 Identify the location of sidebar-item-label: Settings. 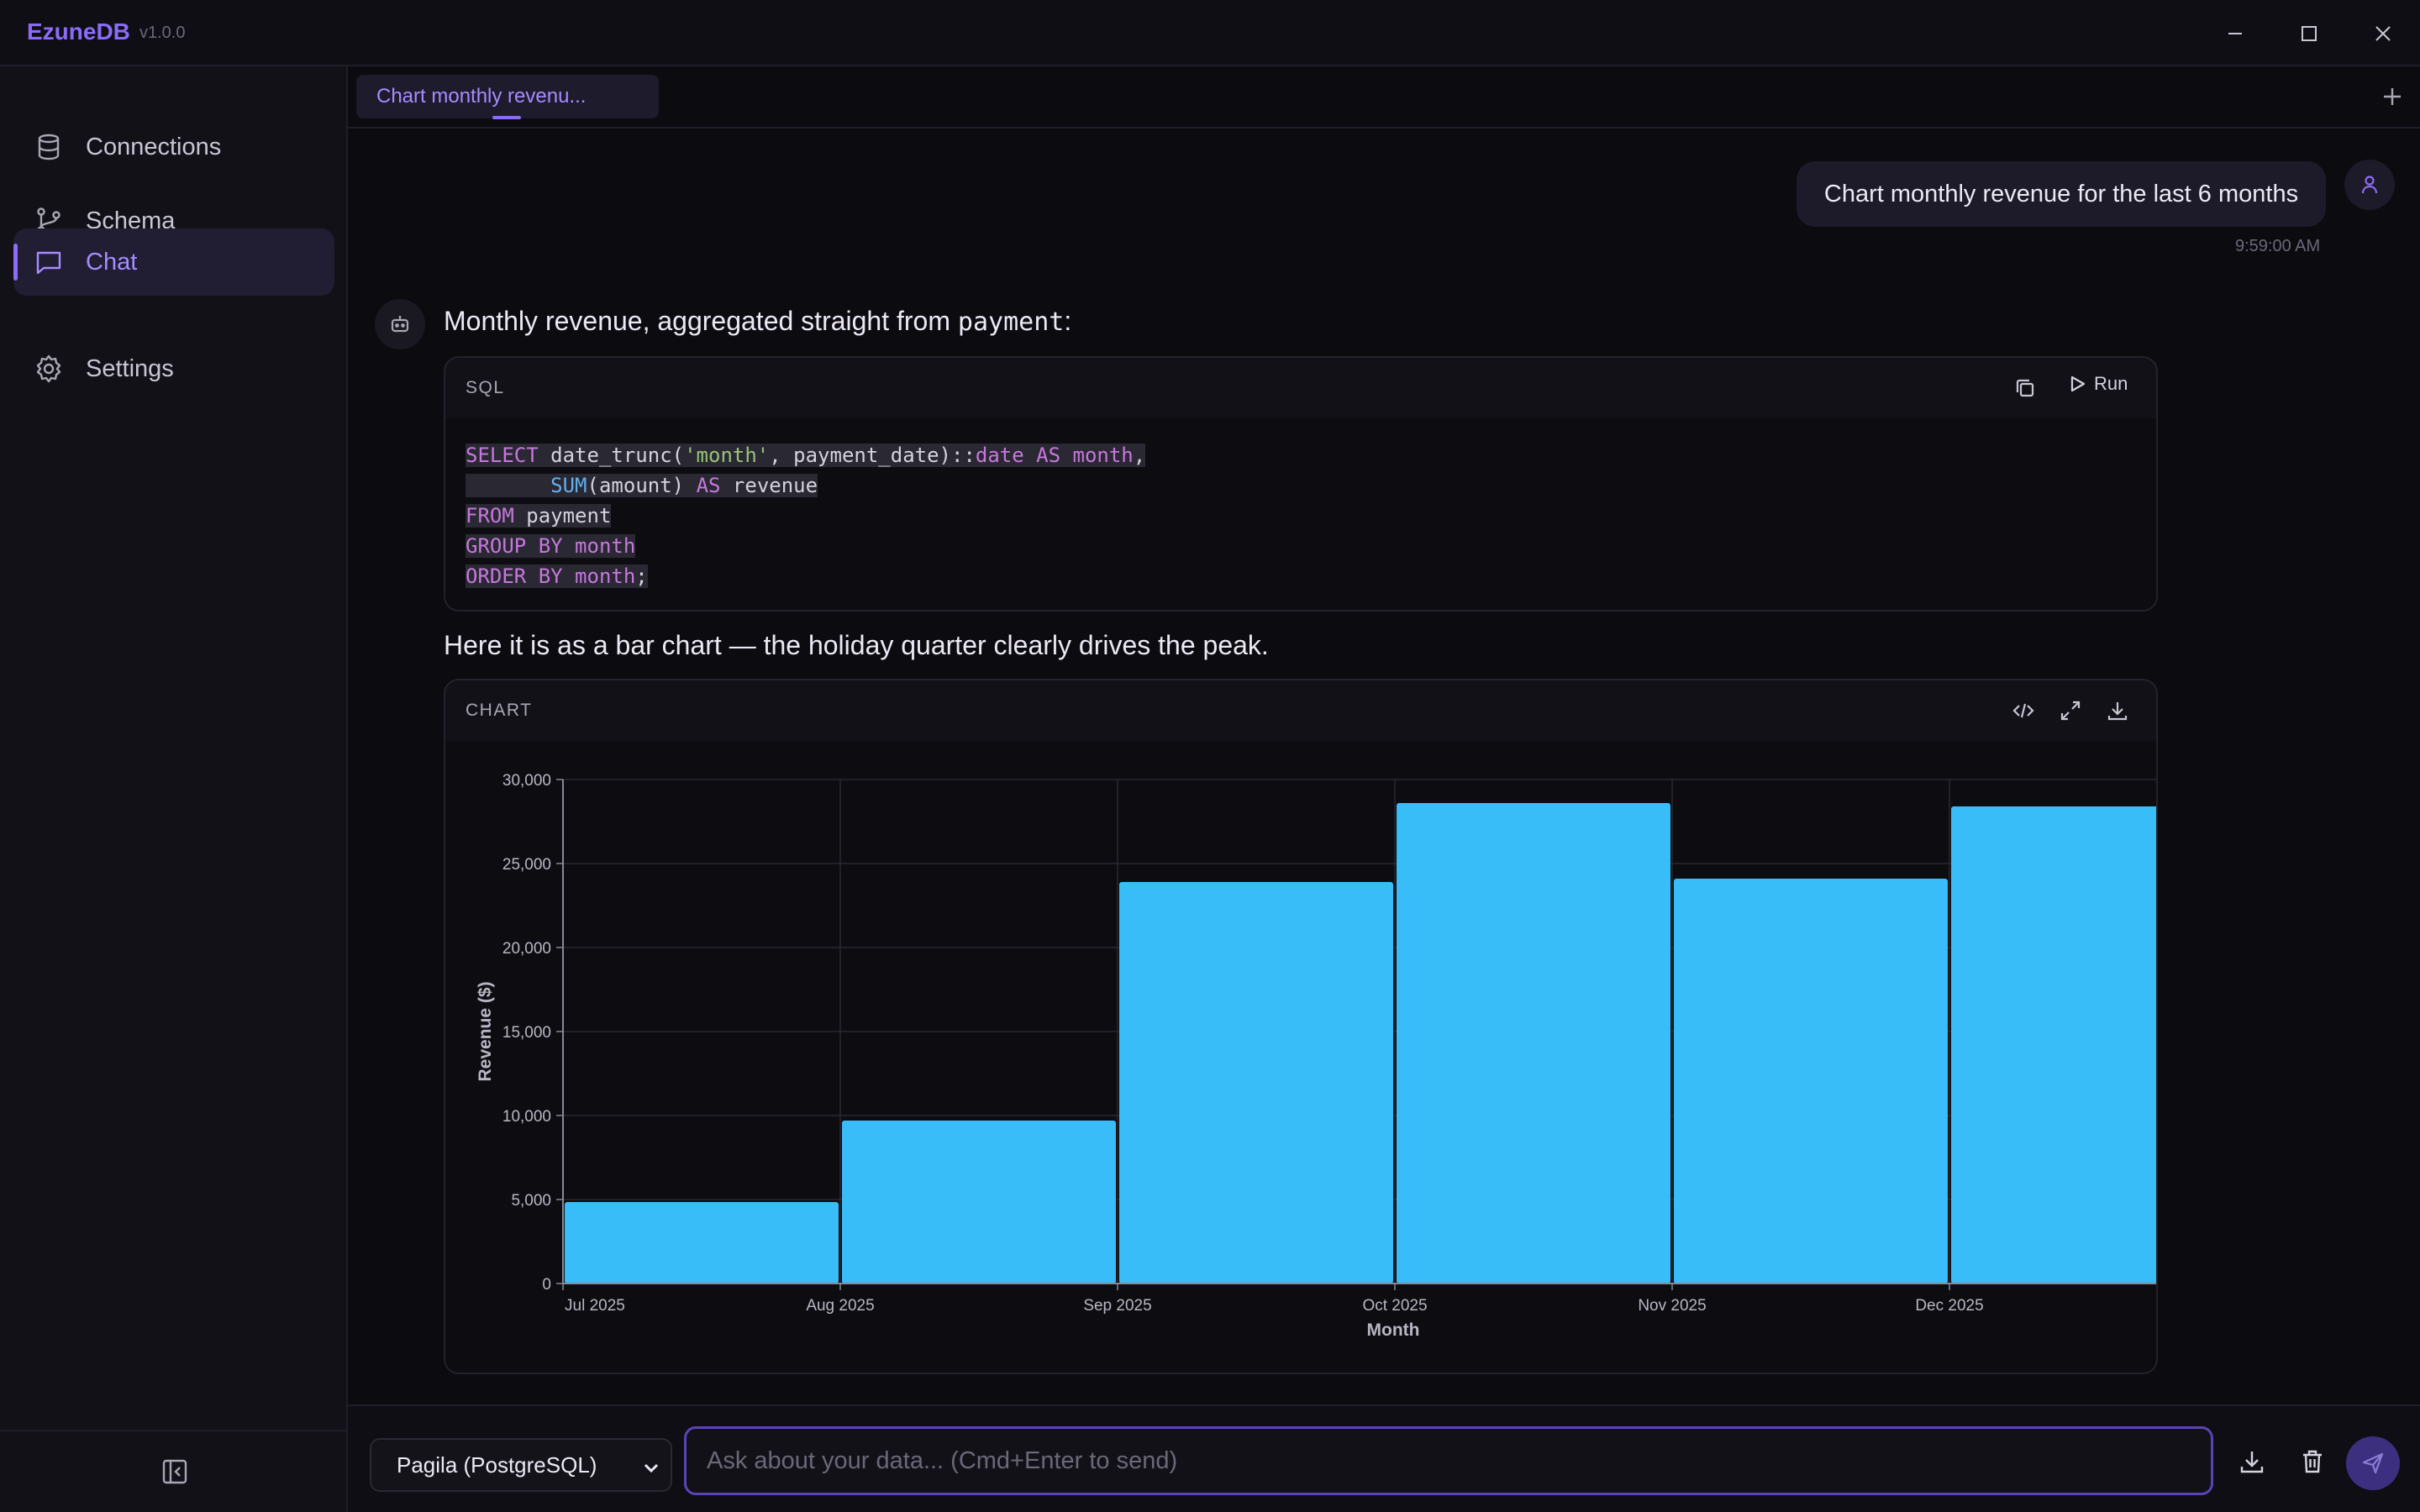
(130, 368).